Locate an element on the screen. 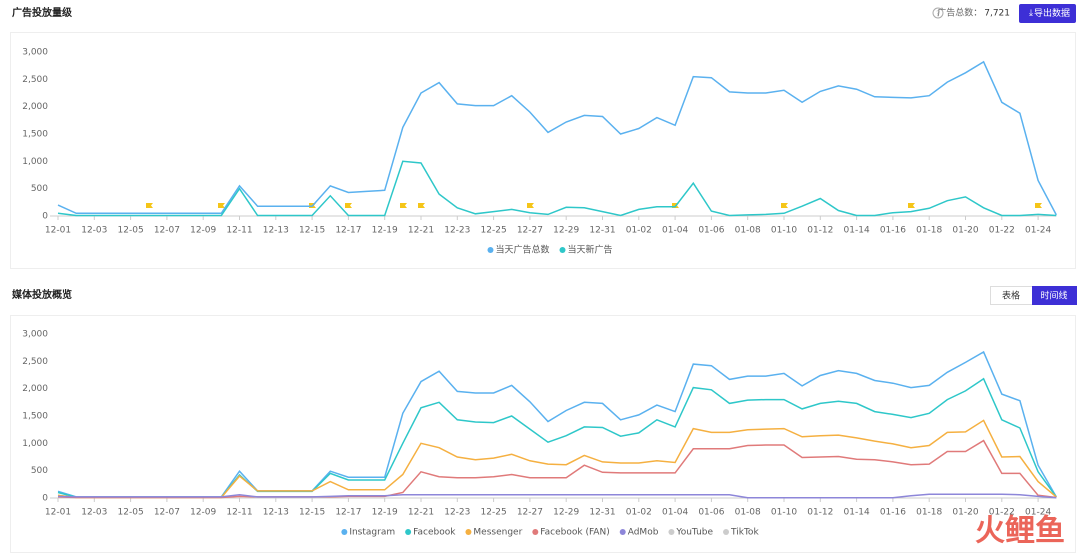  total-label: 广告总数： is located at coordinates (959, 13).